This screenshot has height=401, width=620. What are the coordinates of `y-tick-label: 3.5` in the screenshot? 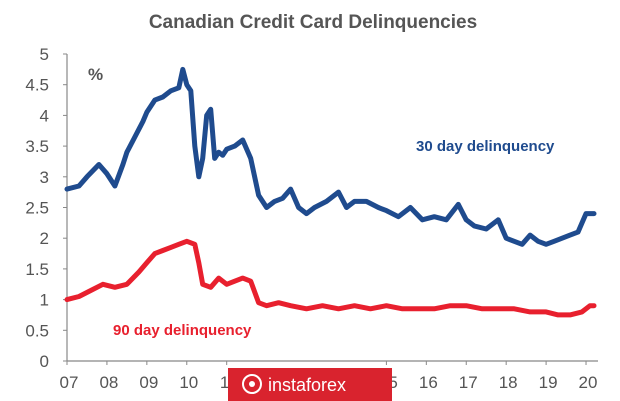 It's located at (37, 146).